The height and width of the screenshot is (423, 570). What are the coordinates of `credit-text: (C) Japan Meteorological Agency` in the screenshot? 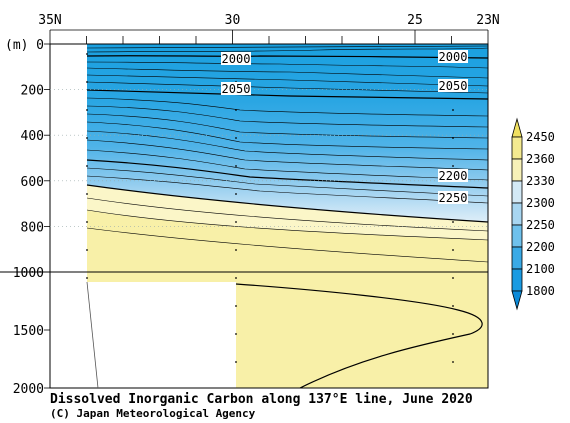 It's located at (153, 413).